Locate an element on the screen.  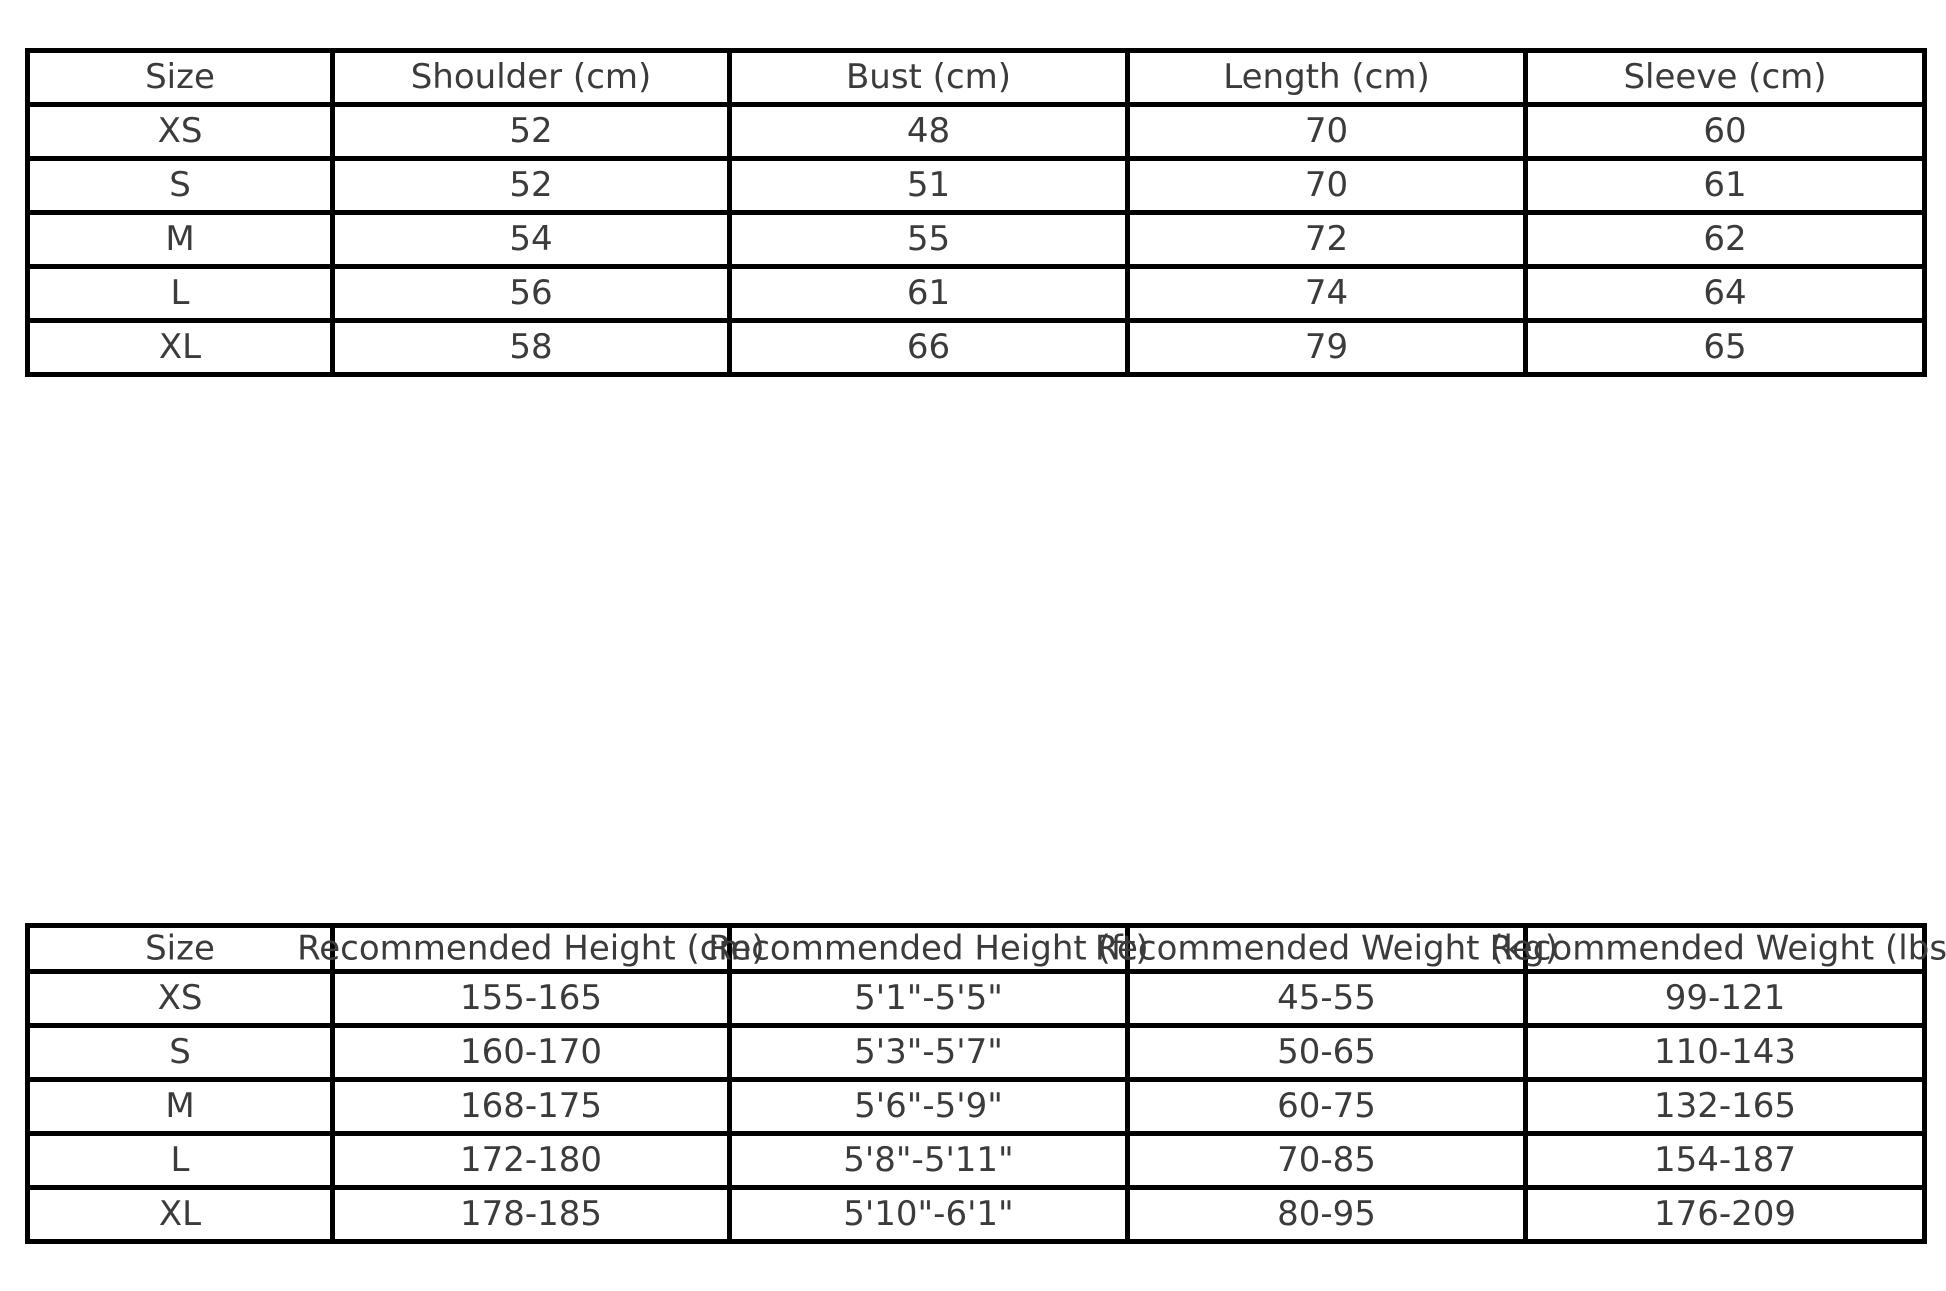
cell-length: 74 is located at coordinates (1326, 293).